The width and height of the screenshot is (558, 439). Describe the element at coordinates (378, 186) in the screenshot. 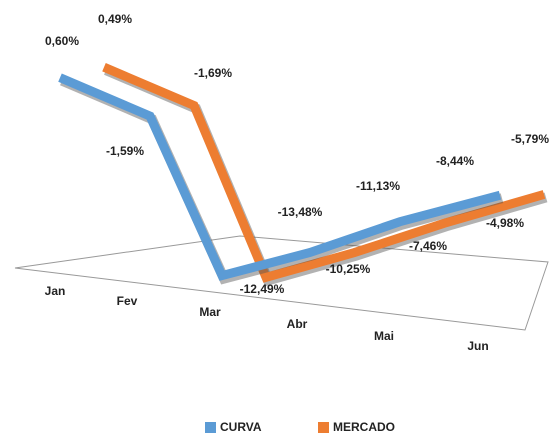

I see `value-label: -11,13%` at that location.